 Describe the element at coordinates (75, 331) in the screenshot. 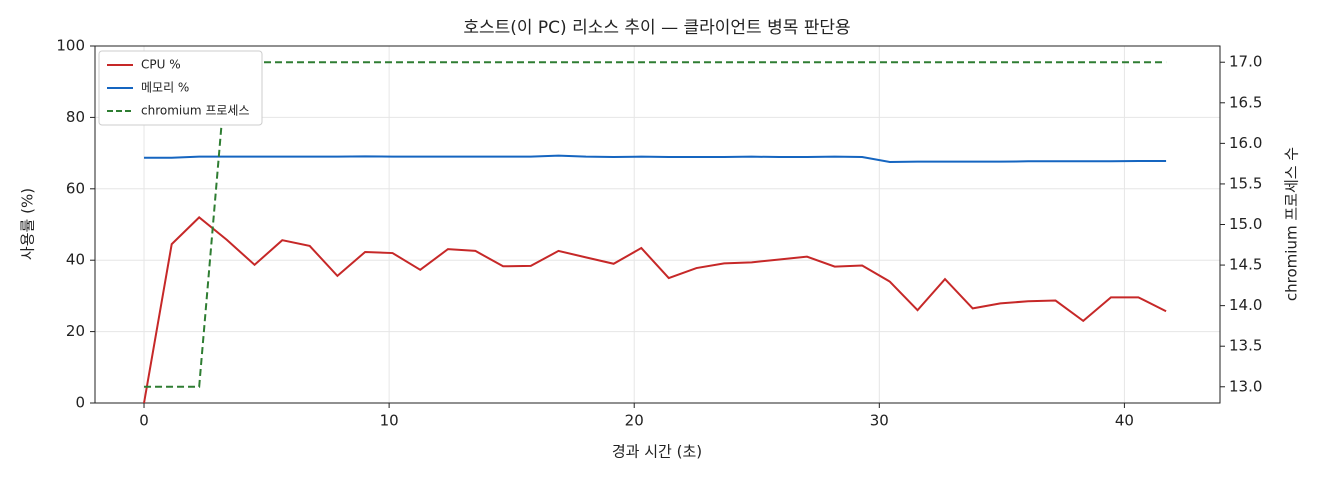

I see `y-tick-label: 20` at that location.